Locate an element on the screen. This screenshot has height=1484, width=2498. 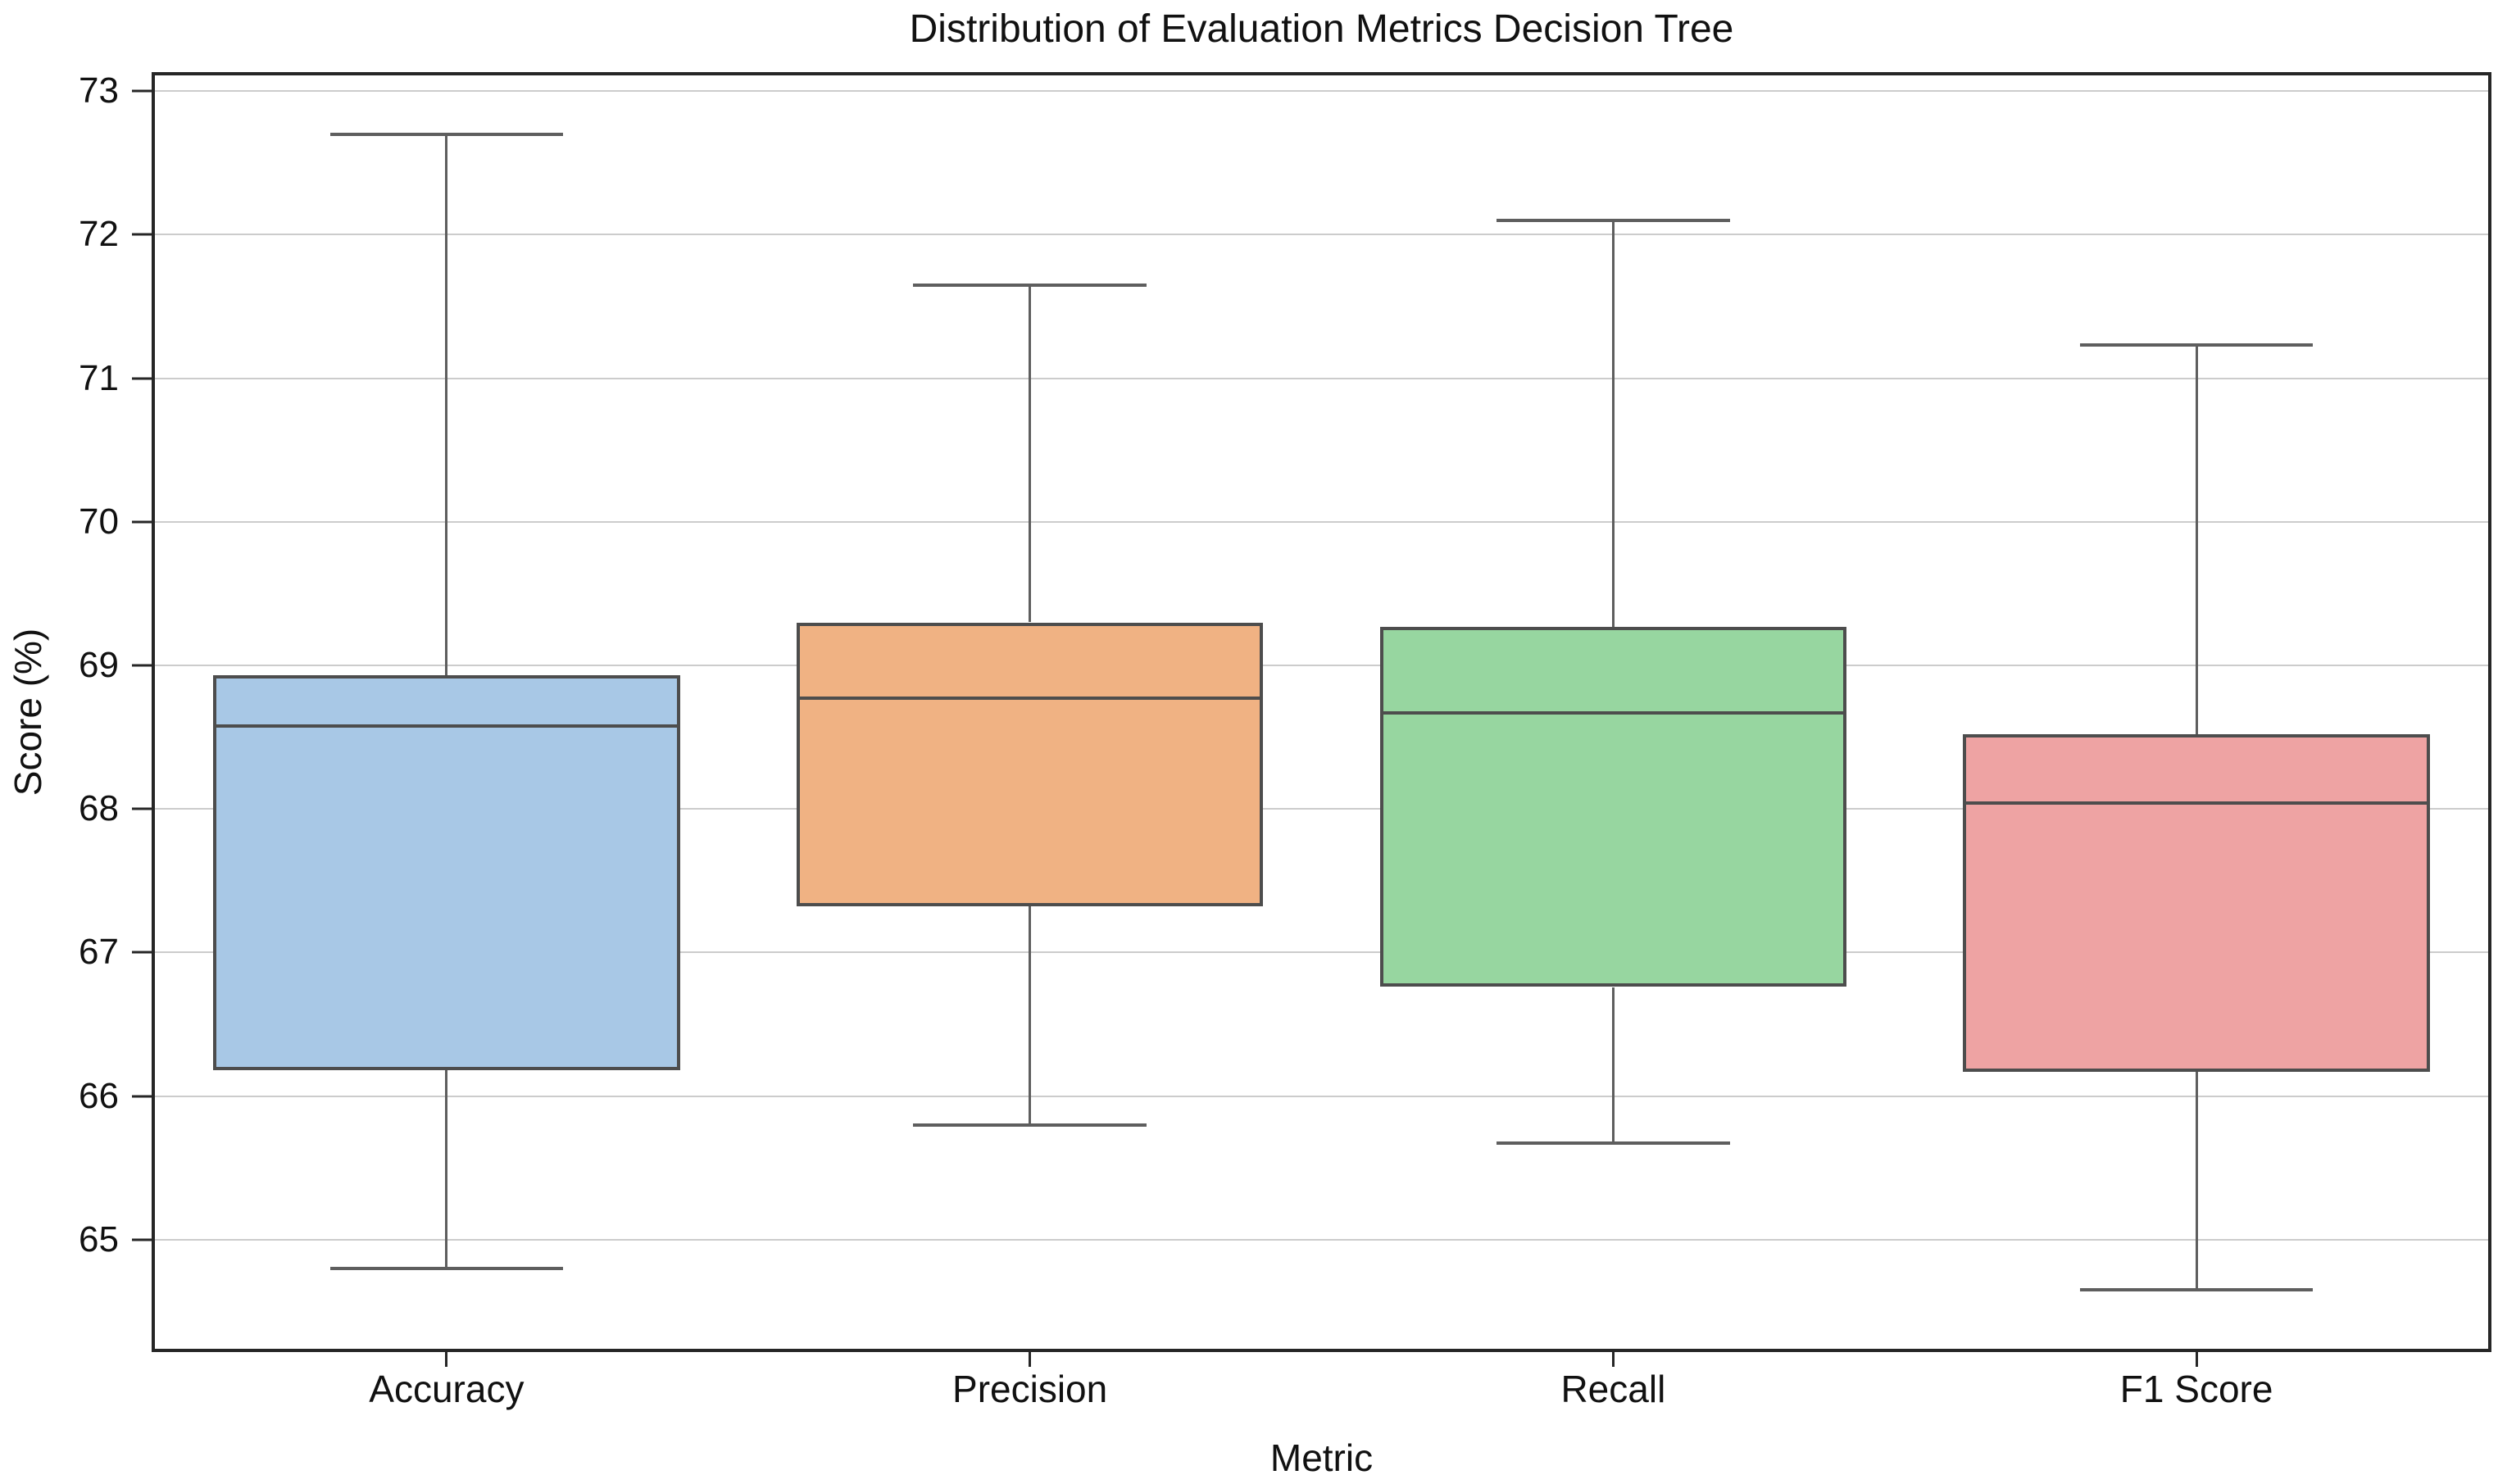
y-tick-label: 70 is located at coordinates (99, 521).